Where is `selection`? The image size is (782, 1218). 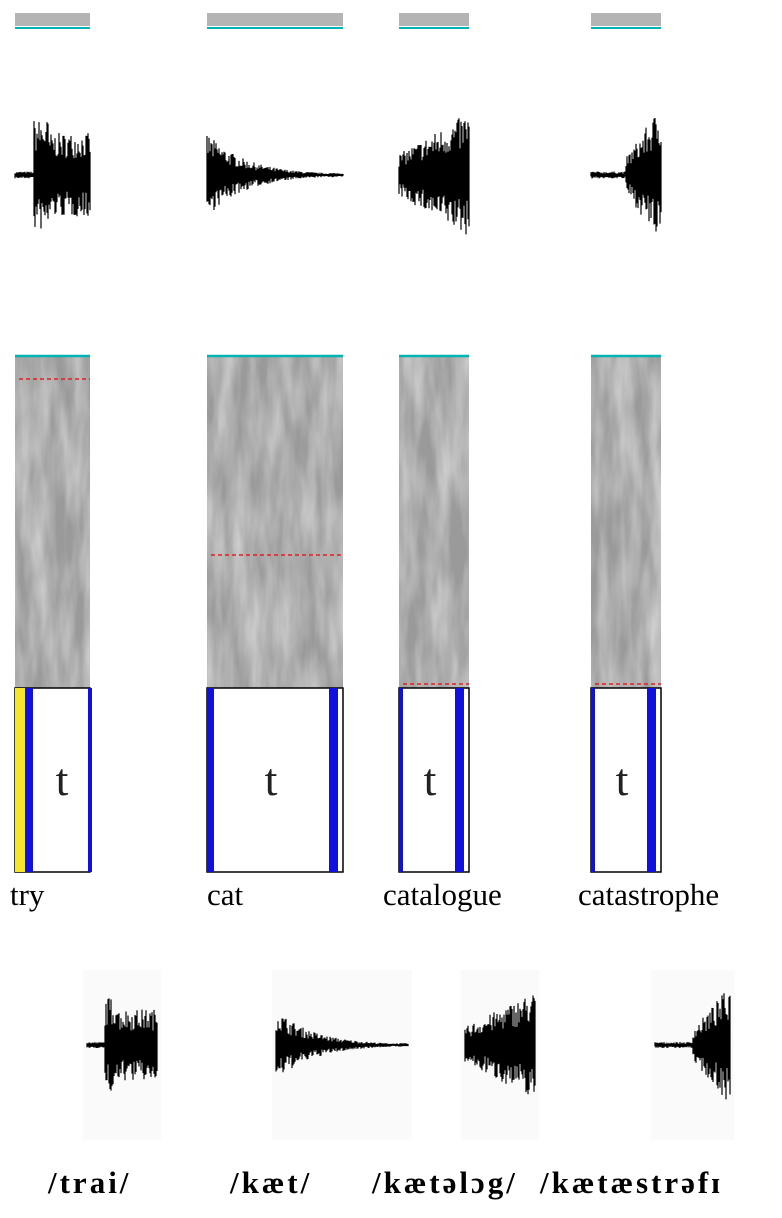
selection is located at coordinates (20, 780).